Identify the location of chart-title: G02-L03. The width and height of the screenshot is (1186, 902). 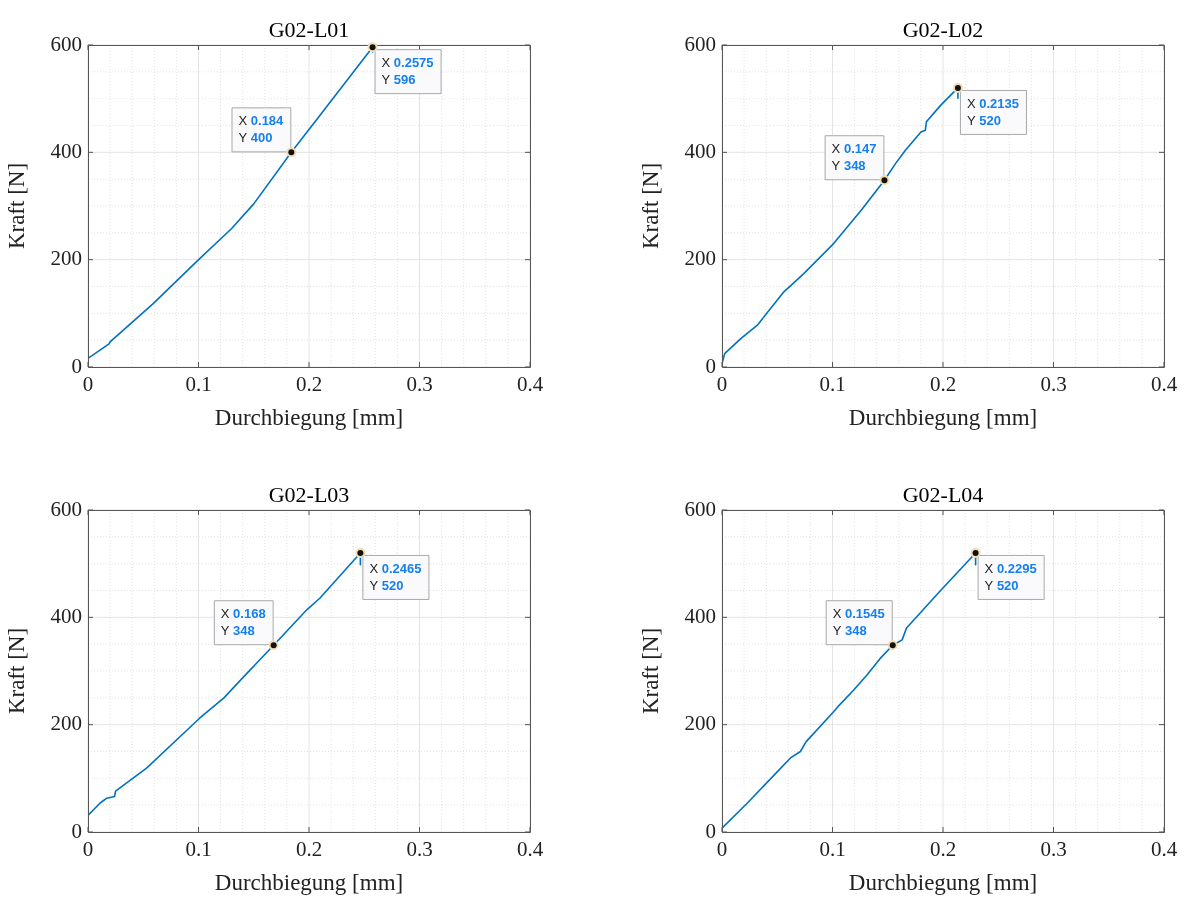
(309, 494).